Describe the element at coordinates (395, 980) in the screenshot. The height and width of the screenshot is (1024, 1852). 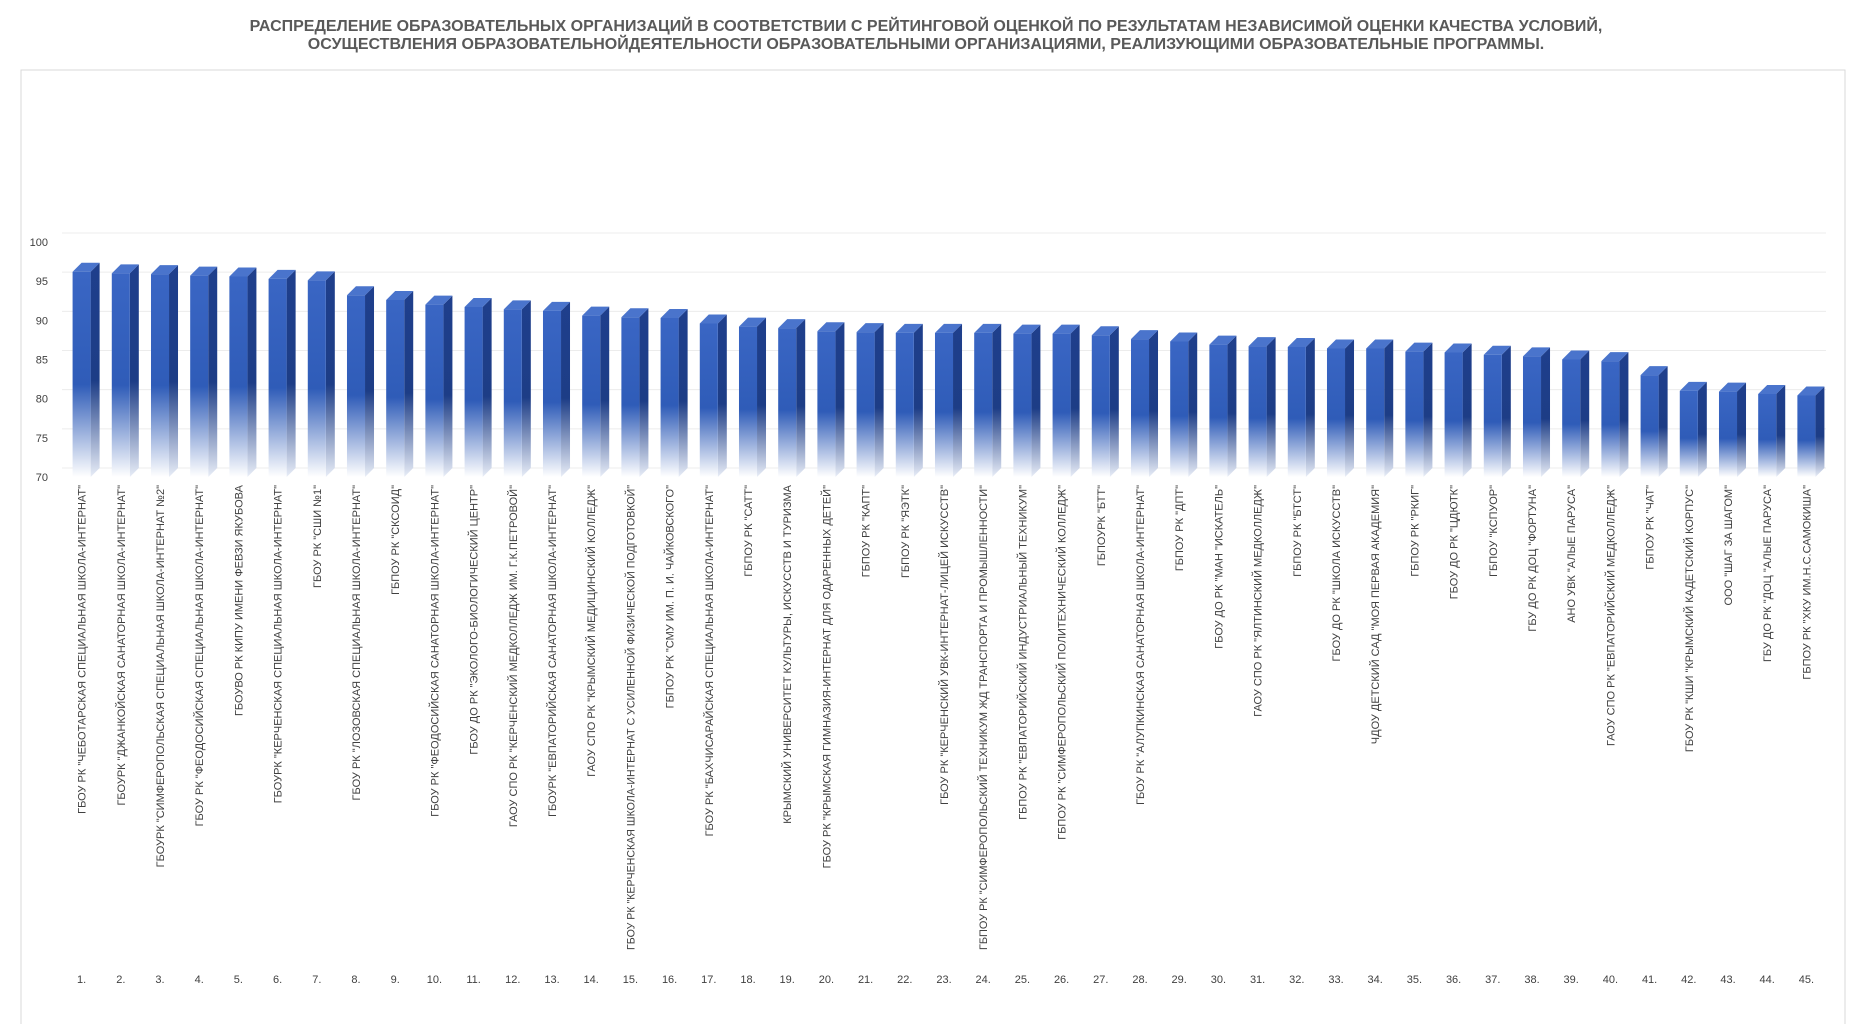
I see `category-number: 9.` at that location.